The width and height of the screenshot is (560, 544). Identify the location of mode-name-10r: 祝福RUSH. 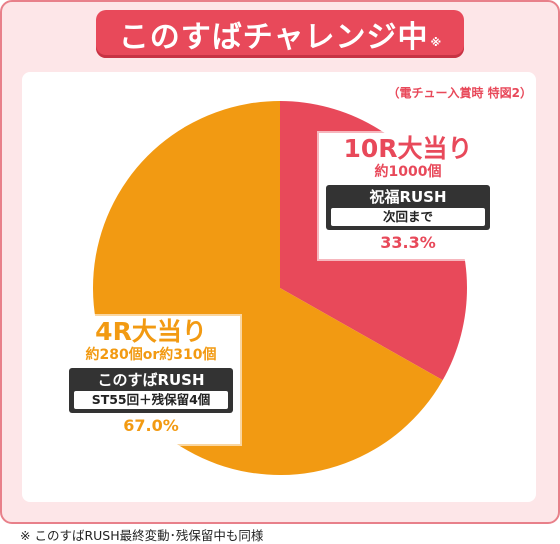
(408, 197).